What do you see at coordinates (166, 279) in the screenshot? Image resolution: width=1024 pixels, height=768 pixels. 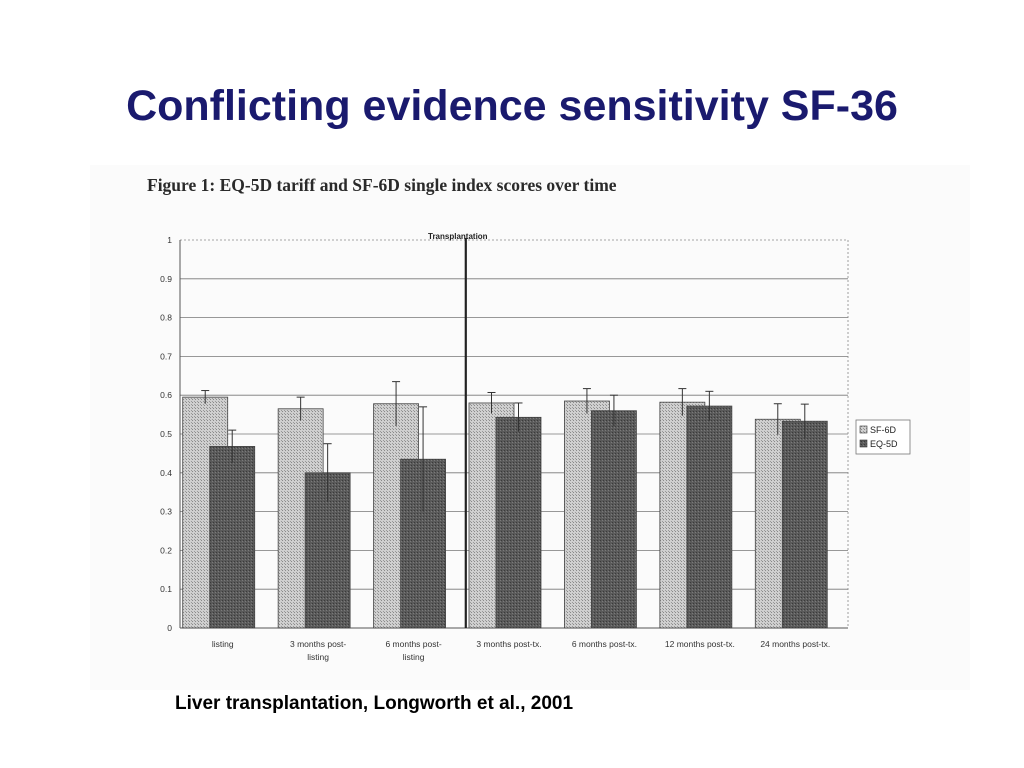 I see `y-tick-label: 0.9` at bounding box center [166, 279].